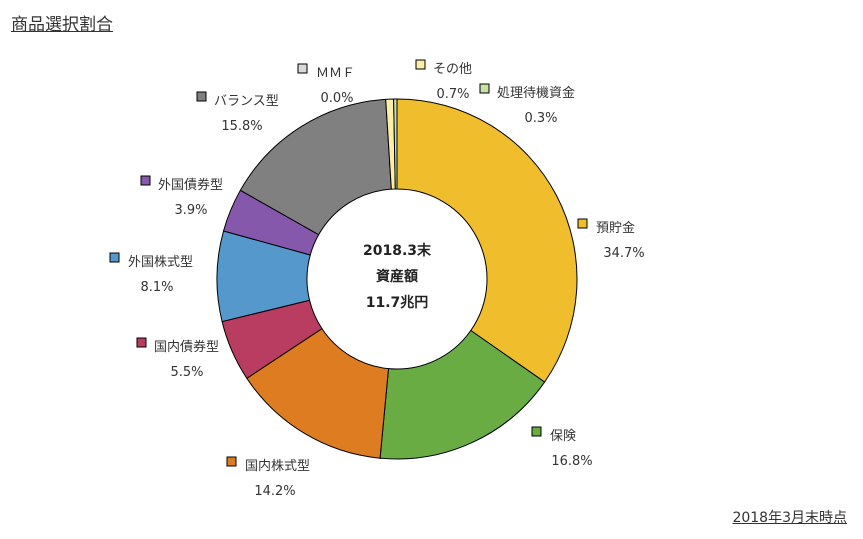 Image resolution: width=863 pixels, height=539 pixels. What do you see at coordinates (186, 372) in the screenshot?
I see `data-label-4: 5.5%` at bounding box center [186, 372].